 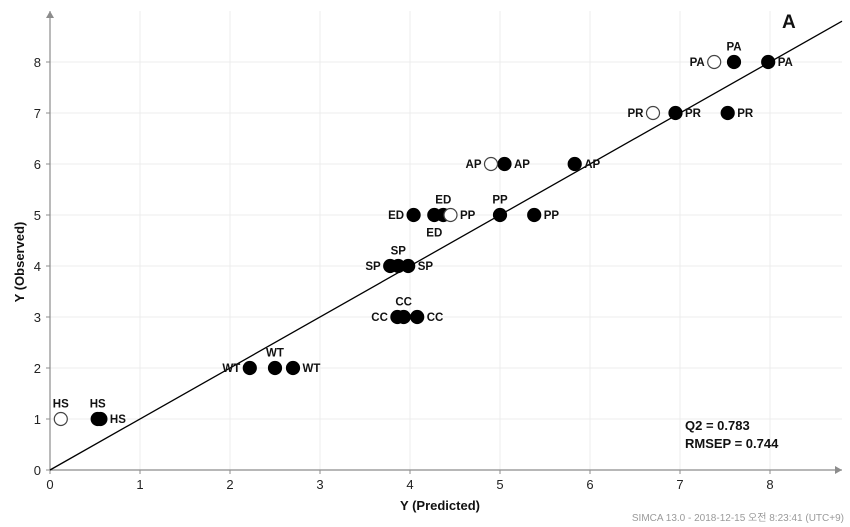 What do you see at coordinates (50, 14) in the screenshot?
I see `y-axis-arrow` at bounding box center [50, 14].